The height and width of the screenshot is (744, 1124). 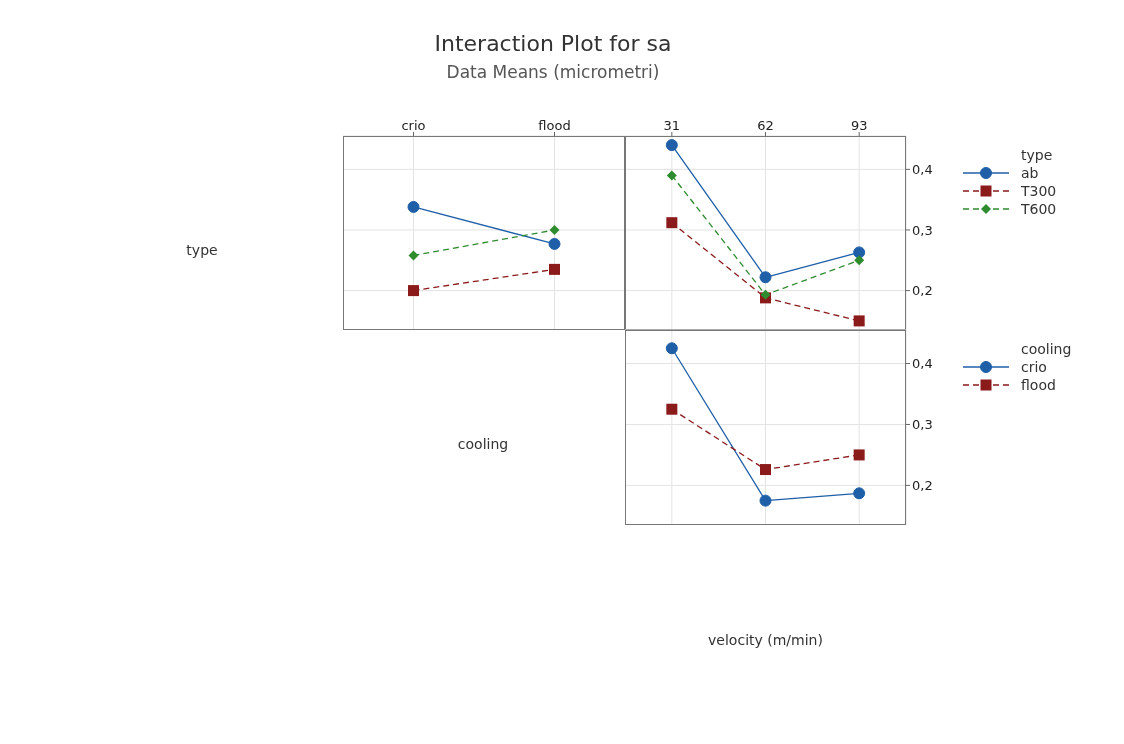 What do you see at coordinates (1046, 349) in the screenshot?
I see `legend-title: cooling` at bounding box center [1046, 349].